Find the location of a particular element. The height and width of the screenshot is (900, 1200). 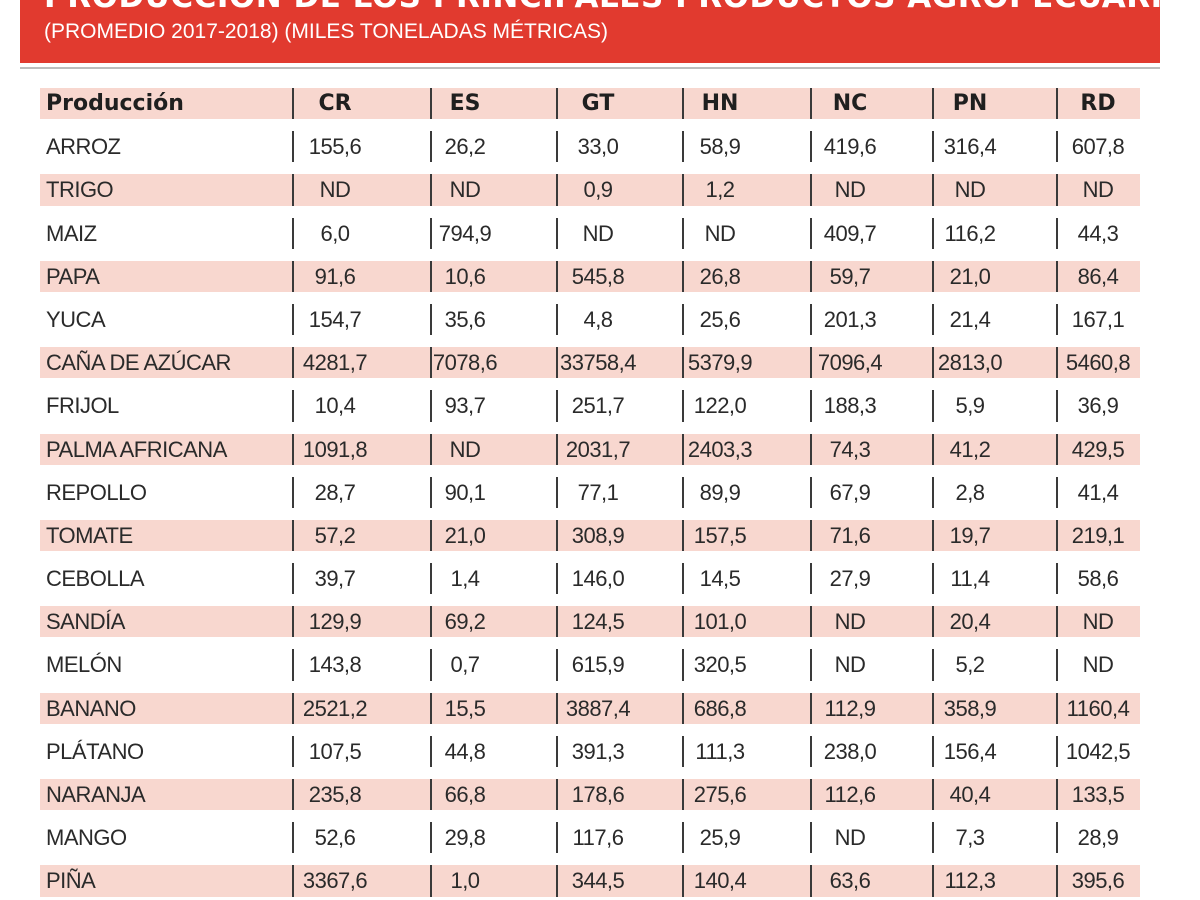

value-cell-nc: 63,6 is located at coordinates (850, 881).